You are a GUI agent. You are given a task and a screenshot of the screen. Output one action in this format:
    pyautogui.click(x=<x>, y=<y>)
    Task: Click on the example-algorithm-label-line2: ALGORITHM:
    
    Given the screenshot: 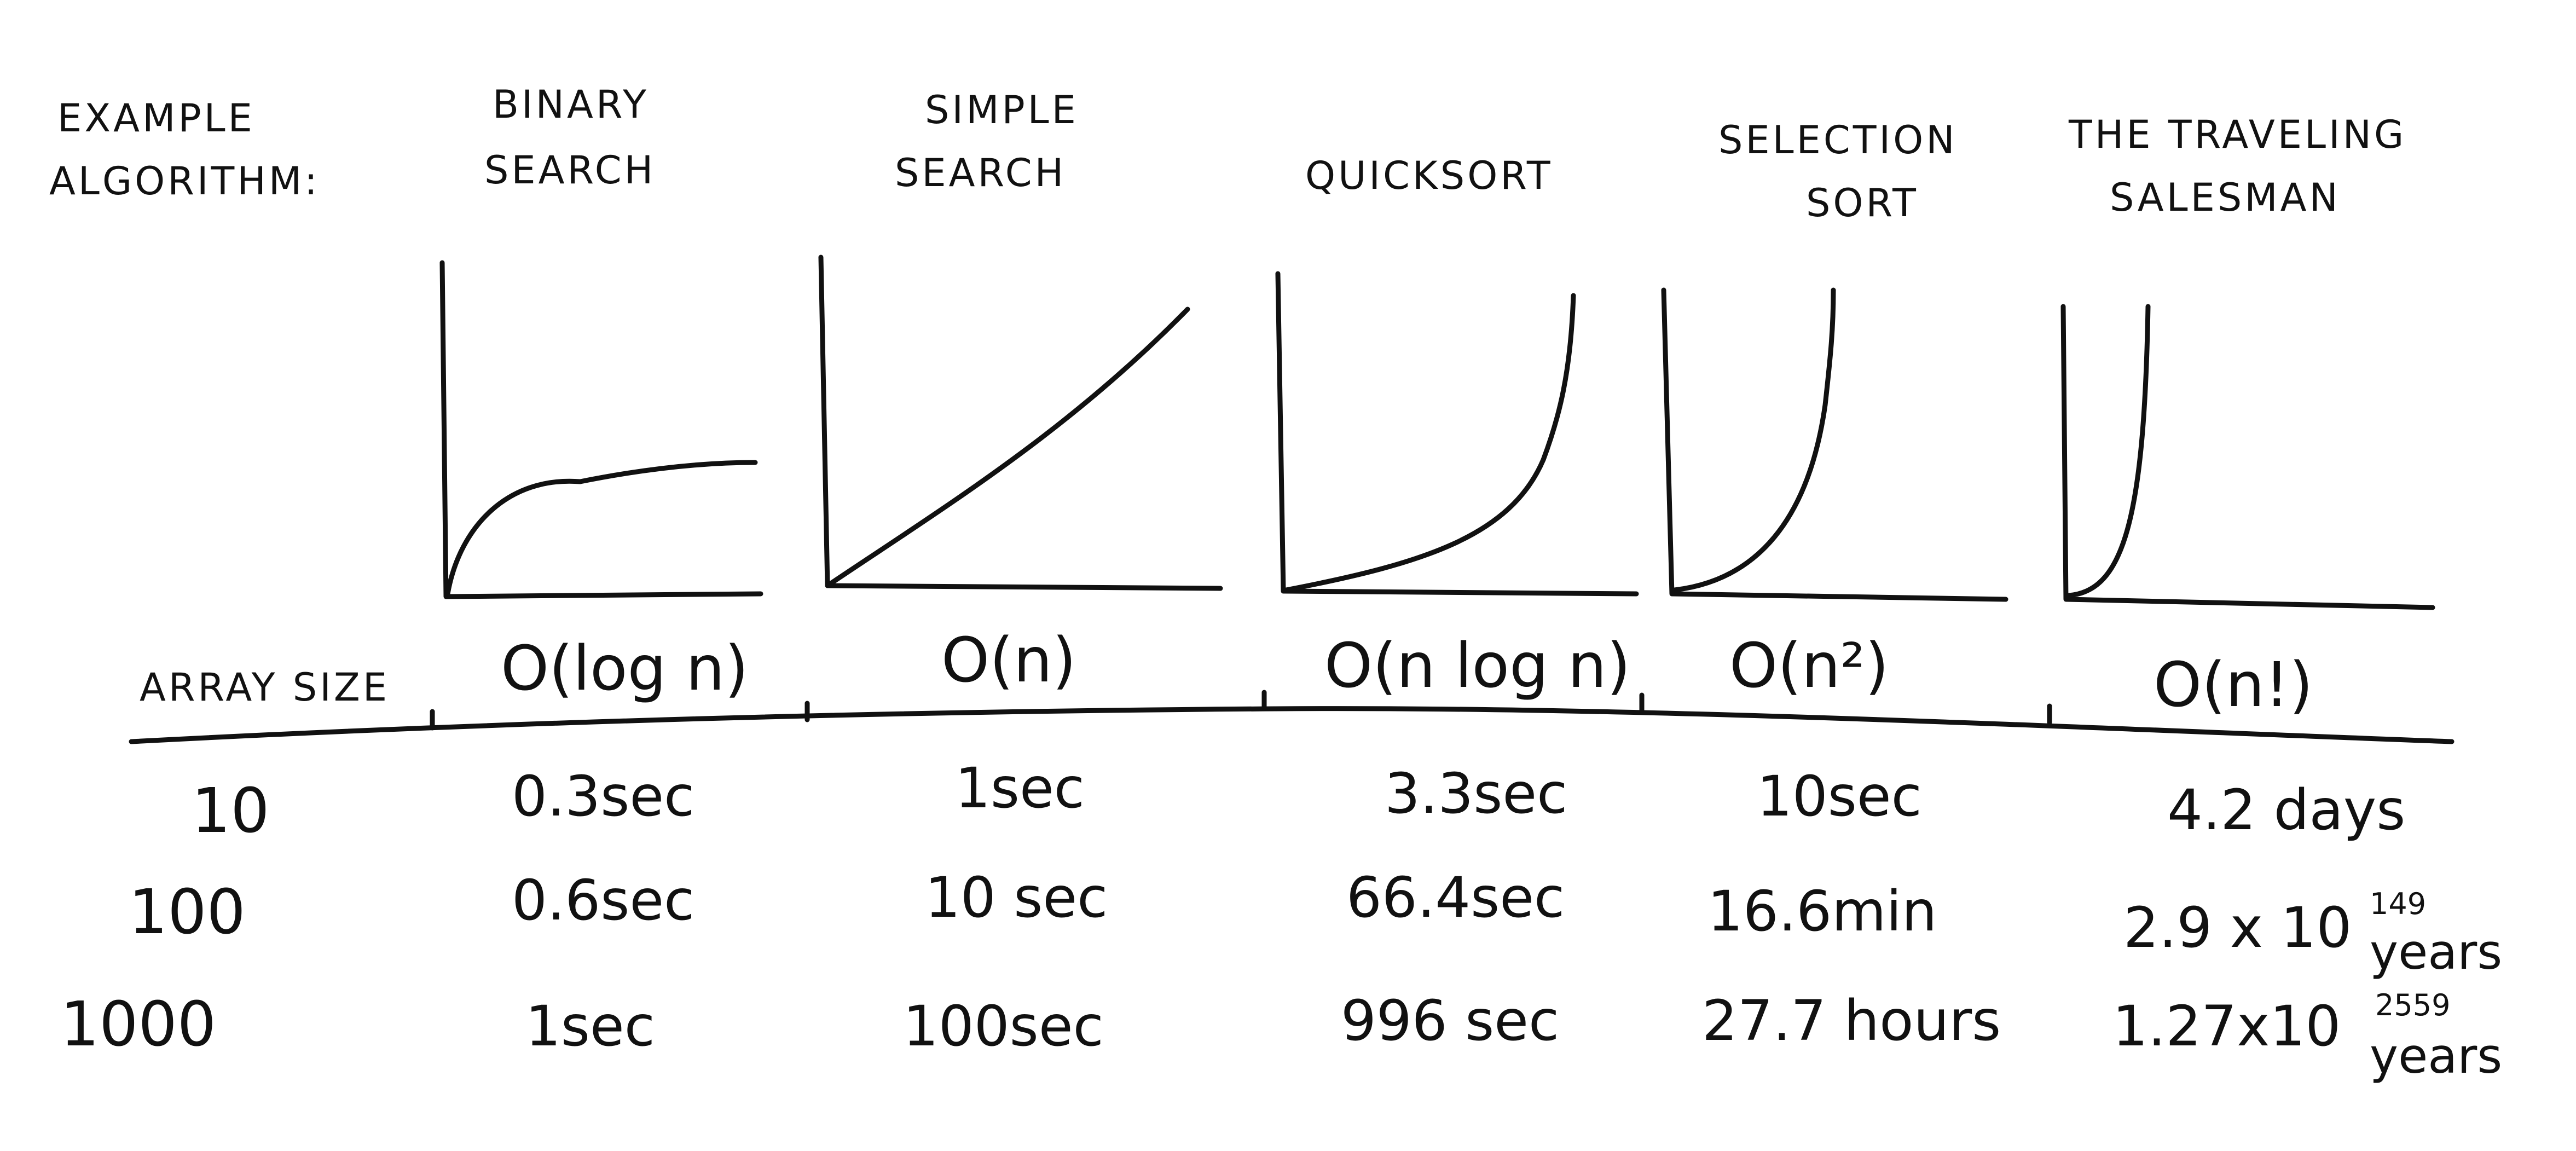 What is the action you would take?
    pyautogui.click(x=184, y=181)
    